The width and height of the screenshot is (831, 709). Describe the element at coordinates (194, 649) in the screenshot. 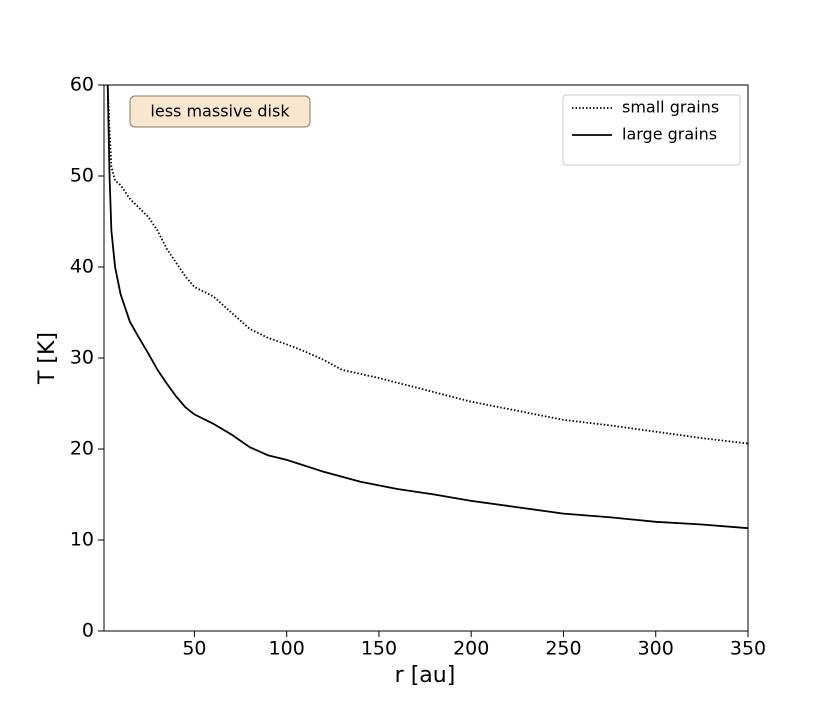

I see `x-tick-label: 50` at that location.